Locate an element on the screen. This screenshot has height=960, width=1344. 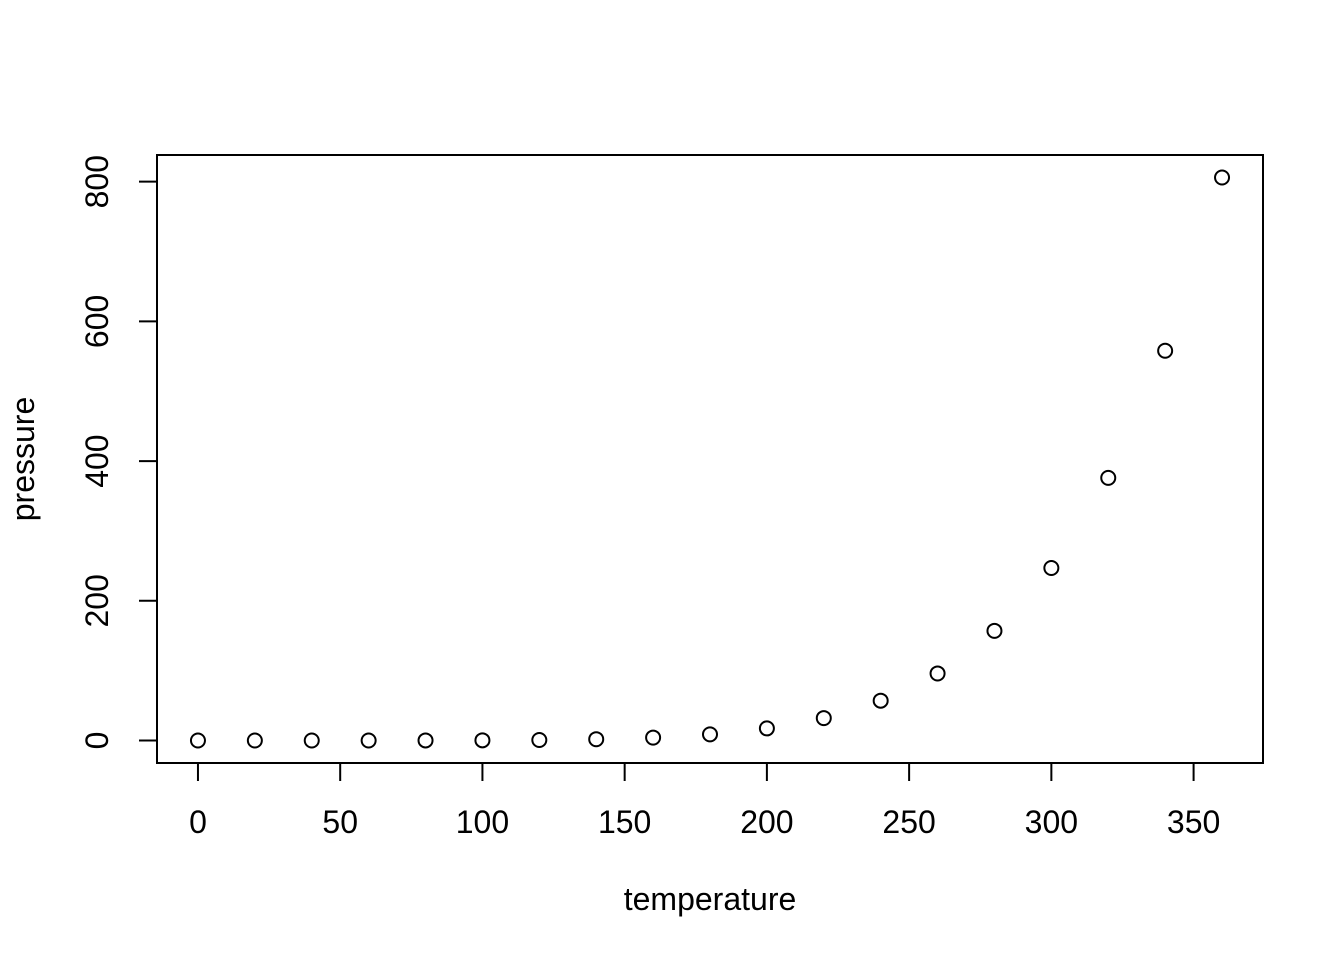
y-tick-label: 200 is located at coordinates (97, 600).